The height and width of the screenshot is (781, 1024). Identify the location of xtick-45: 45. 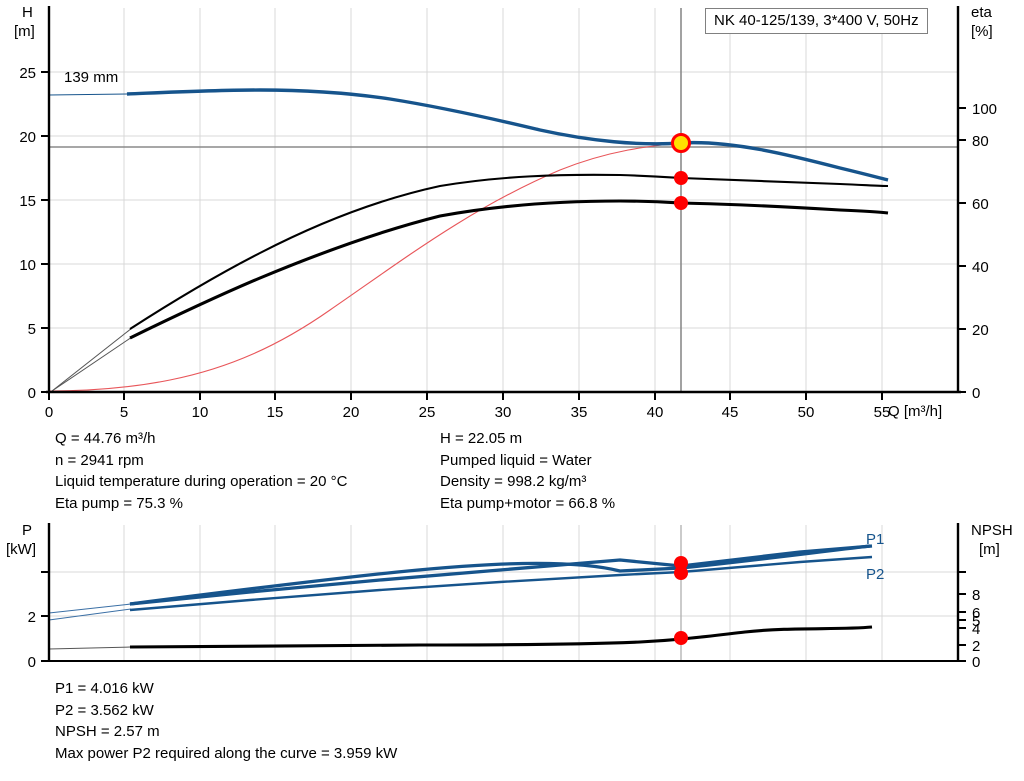
(730, 412).